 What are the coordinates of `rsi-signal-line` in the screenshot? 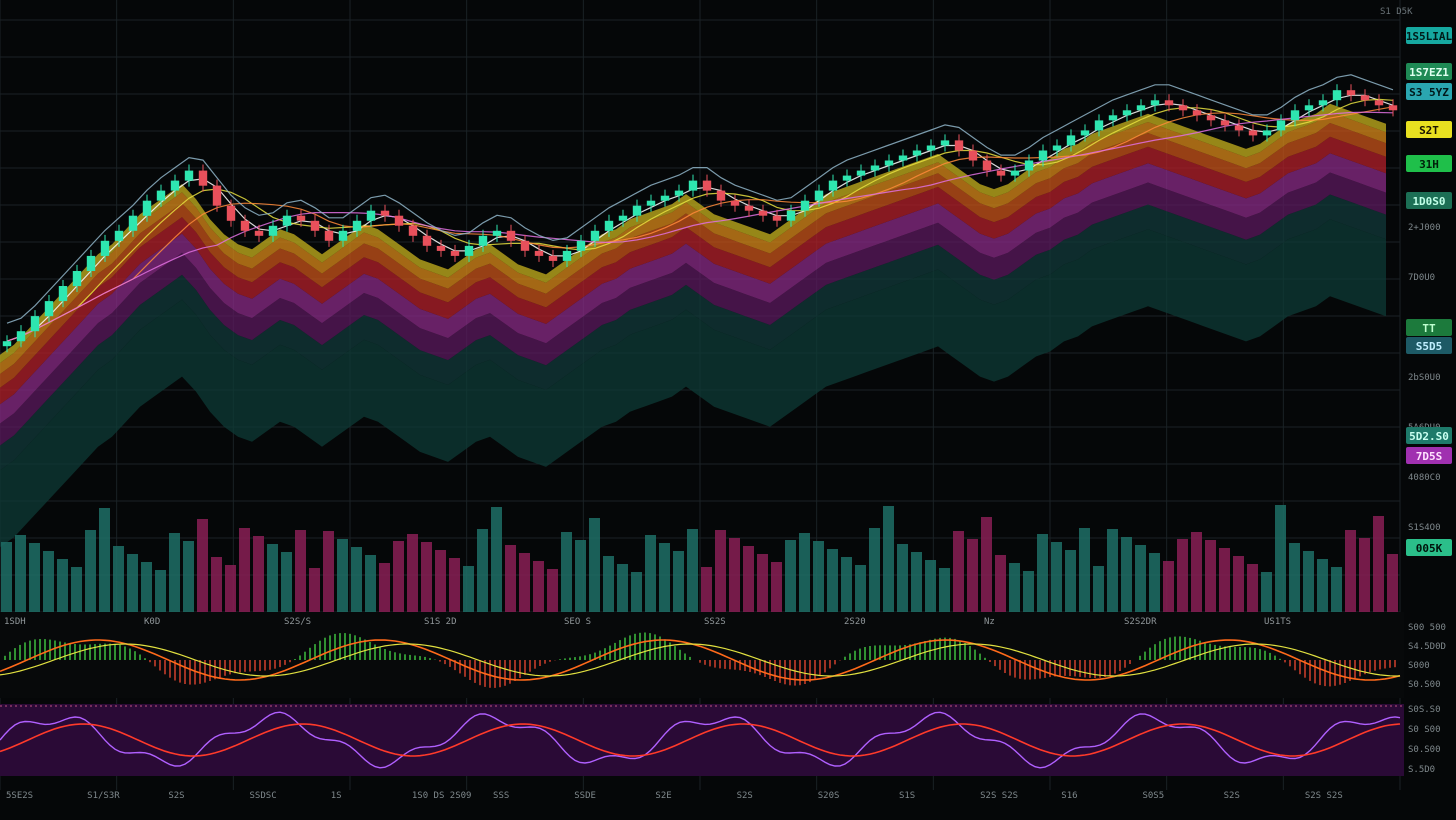 It's located at (700, 740).